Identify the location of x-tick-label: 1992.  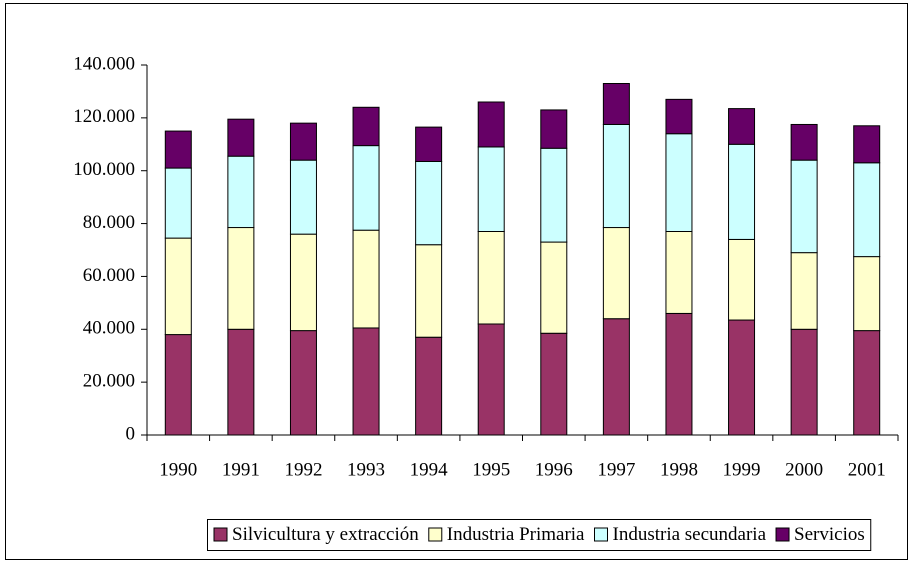
(303, 469).